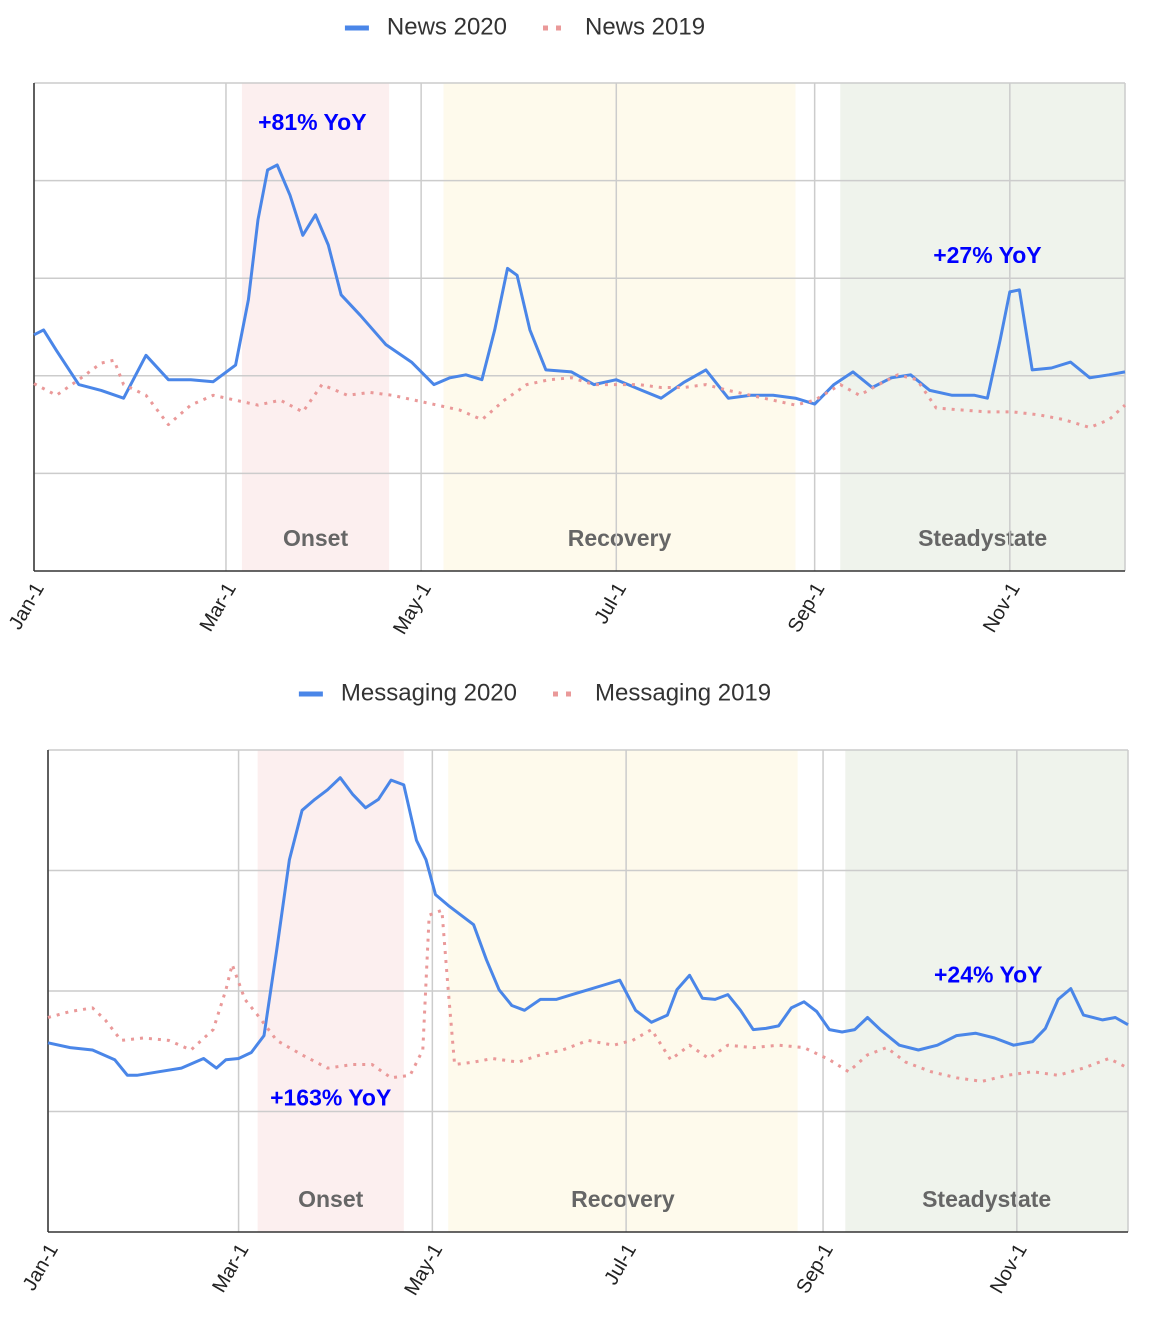  Describe the element at coordinates (312, 122) in the screenshot. I see `annotation: +81% YoY` at that location.